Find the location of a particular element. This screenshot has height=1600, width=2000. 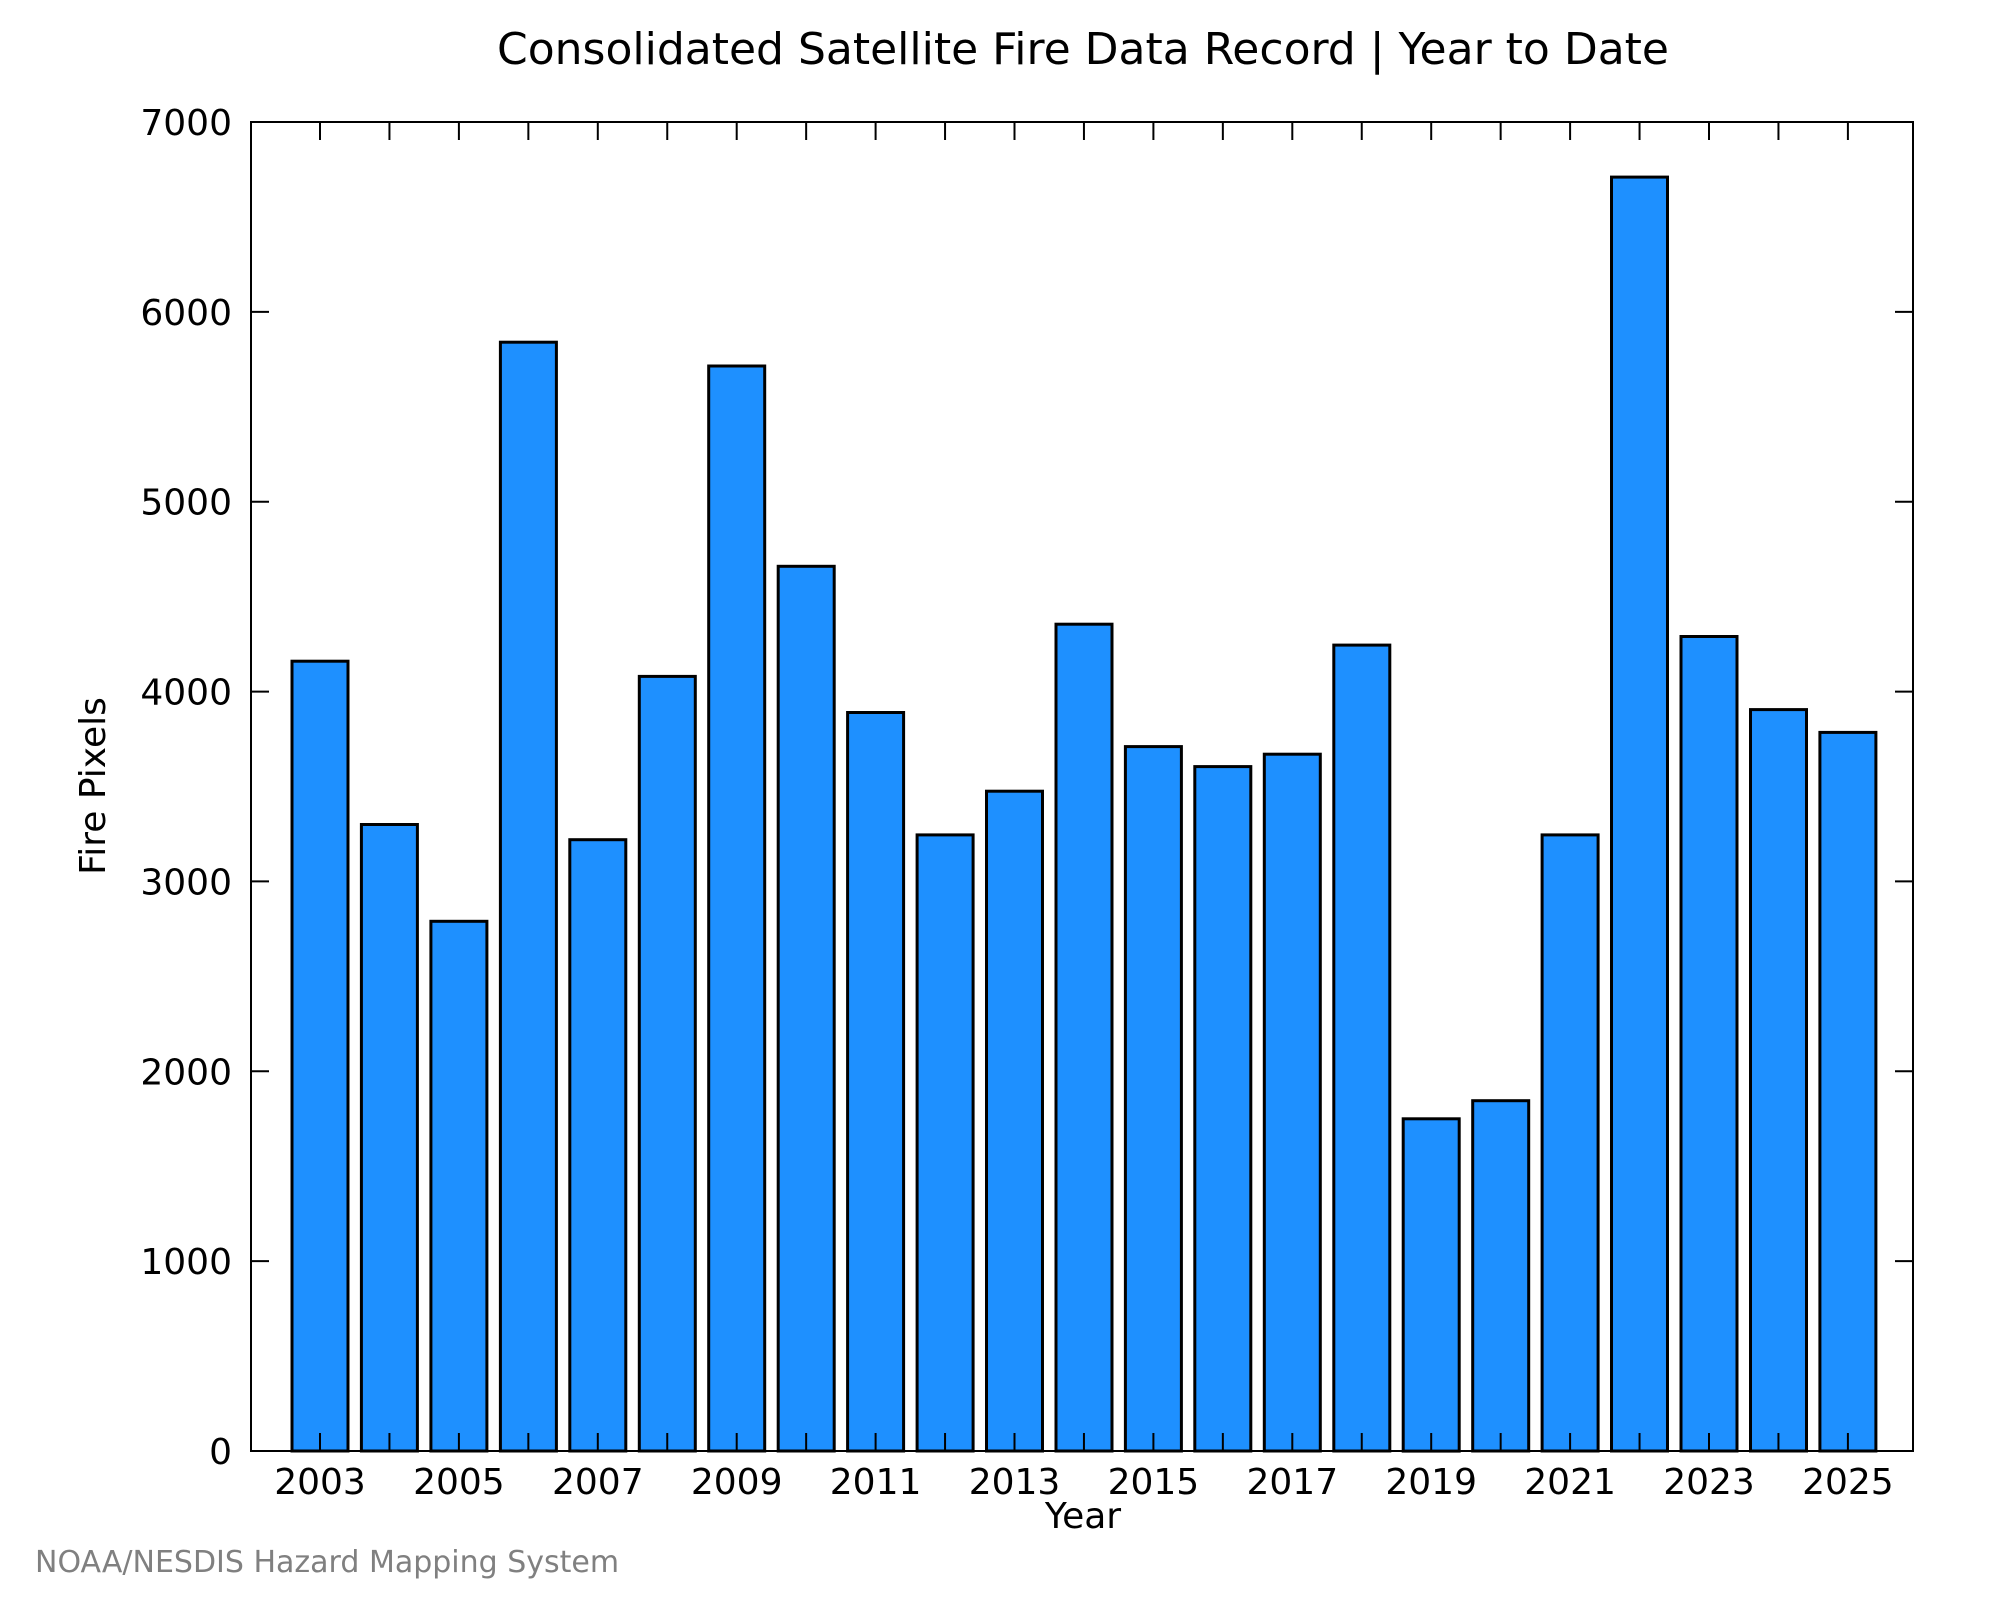

bar-2025 is located at coordinates (1848, 1091).